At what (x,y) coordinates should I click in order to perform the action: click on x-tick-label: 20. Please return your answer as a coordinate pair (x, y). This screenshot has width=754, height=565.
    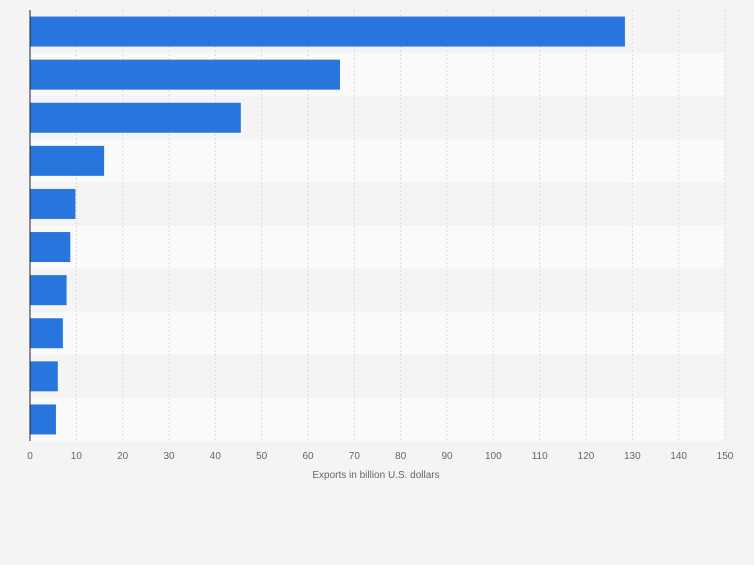
    Looking at the image, I should click on (123, 456).